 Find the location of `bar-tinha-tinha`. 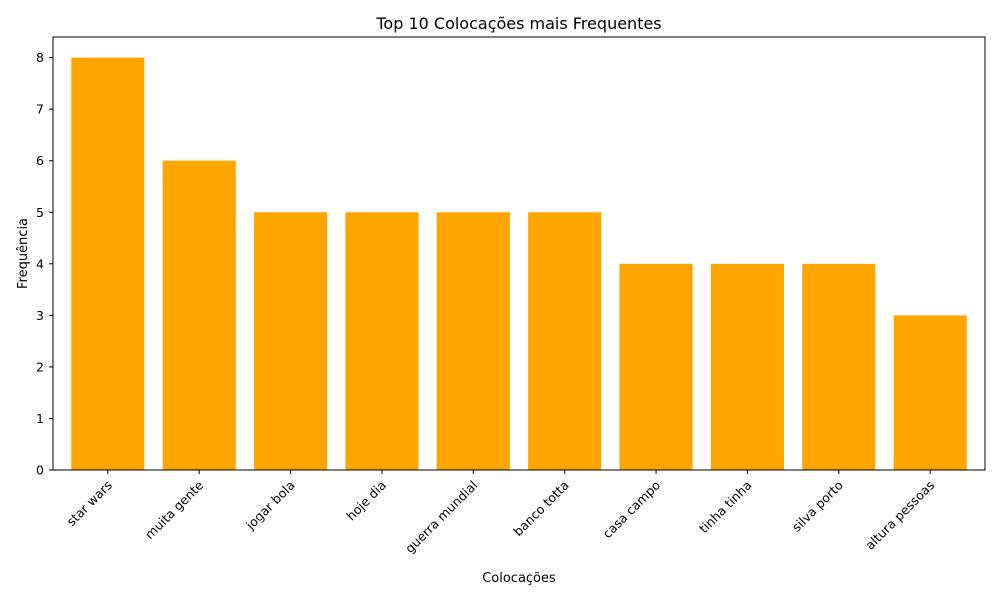

bar-tinha-tinha is located at coordinates (747, 366).